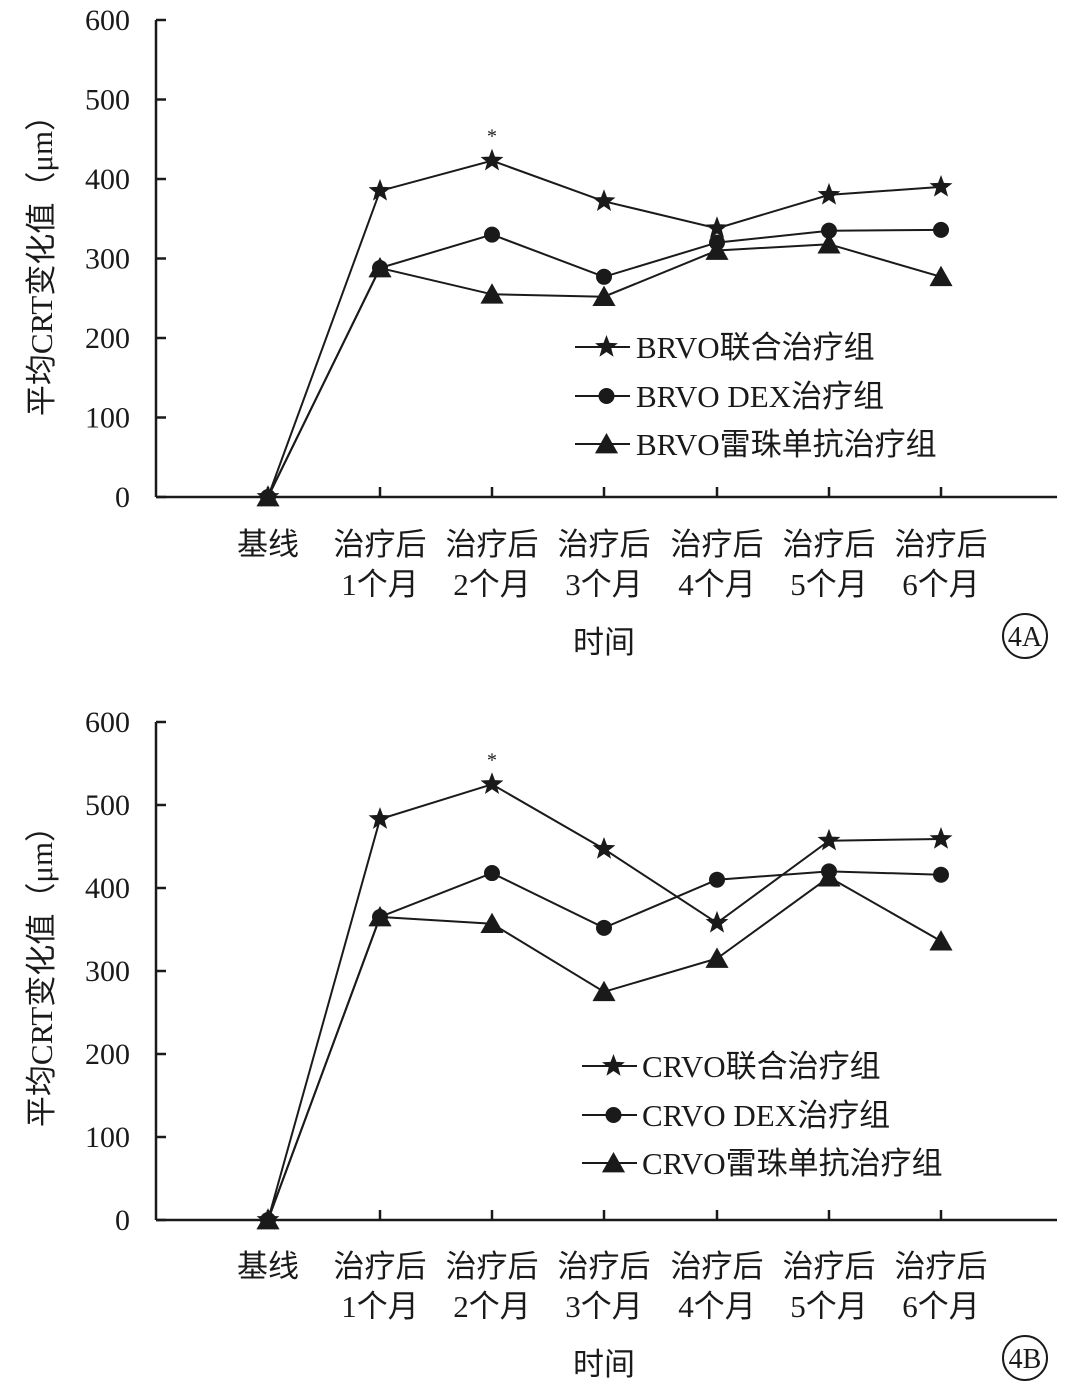 The width and height of the screenshot is (1080, 1392). What do you see at coordinates (755, 347) in the screenshot?
I see `legend-label: BRVO联合治疗组` at bounding box center [755, 347].